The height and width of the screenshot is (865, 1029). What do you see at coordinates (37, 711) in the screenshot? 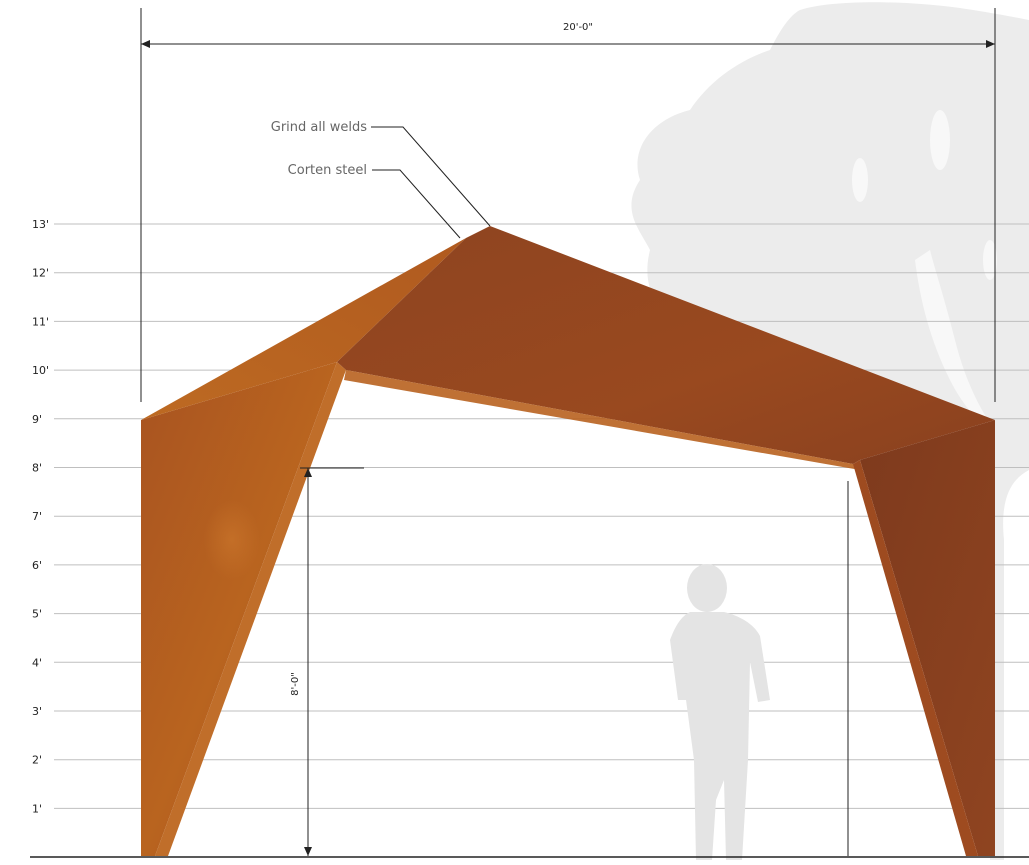
I see `level-label: 3'` at bounding box center [37, 711].